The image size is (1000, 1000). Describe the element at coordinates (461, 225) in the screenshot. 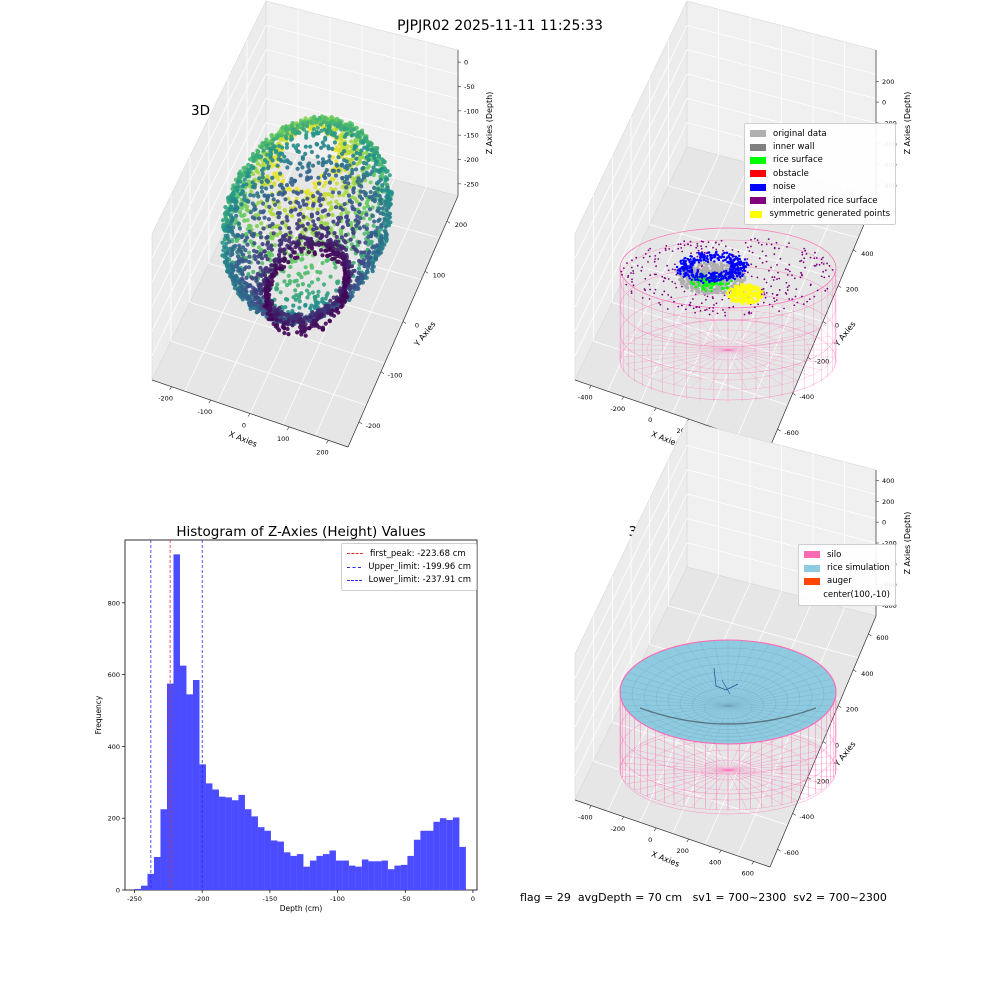

I see `y-tick-label: 200` at that location.